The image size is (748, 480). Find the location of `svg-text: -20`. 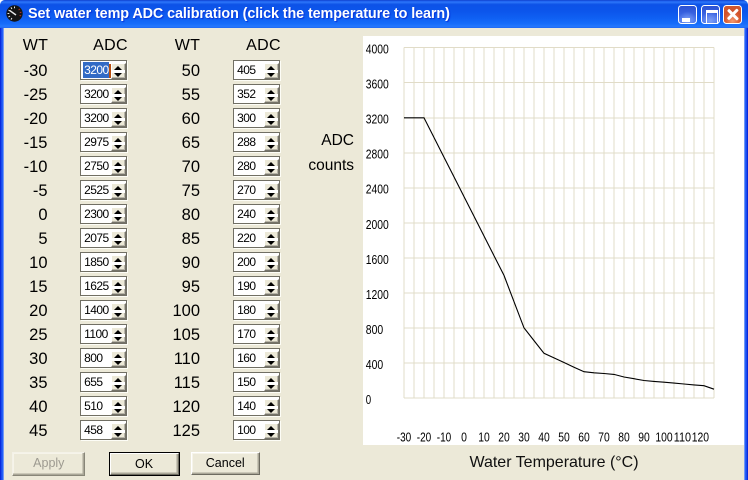

svg-text: -20 is located at coordinates (424, 436).